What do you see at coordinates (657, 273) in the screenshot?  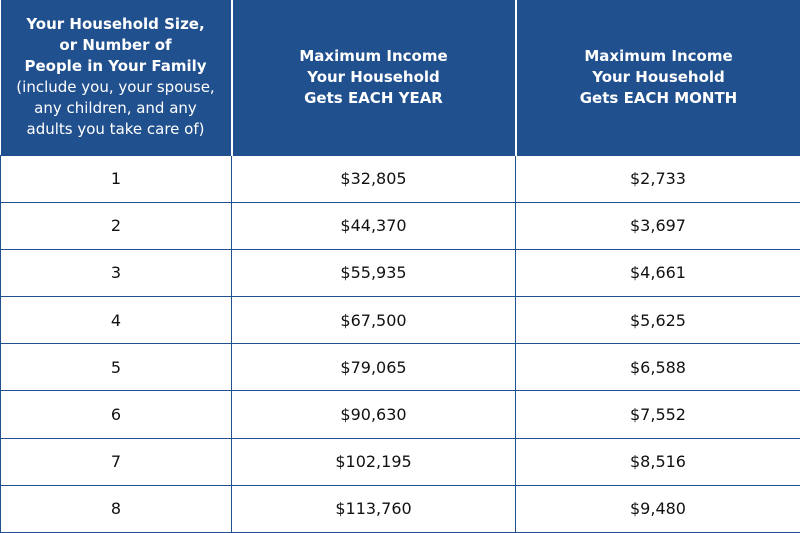 I see `table-cell: $4,661` at bounding box center [657, 273].